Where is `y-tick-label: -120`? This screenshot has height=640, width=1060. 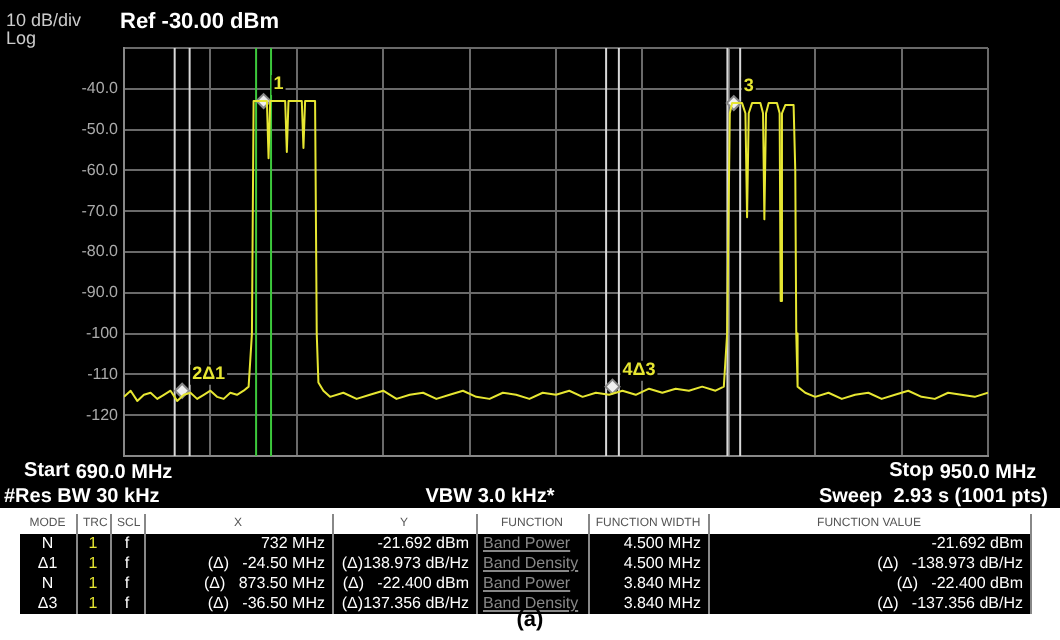
y-tick-label: -120 is located at coordinates (102, 414).